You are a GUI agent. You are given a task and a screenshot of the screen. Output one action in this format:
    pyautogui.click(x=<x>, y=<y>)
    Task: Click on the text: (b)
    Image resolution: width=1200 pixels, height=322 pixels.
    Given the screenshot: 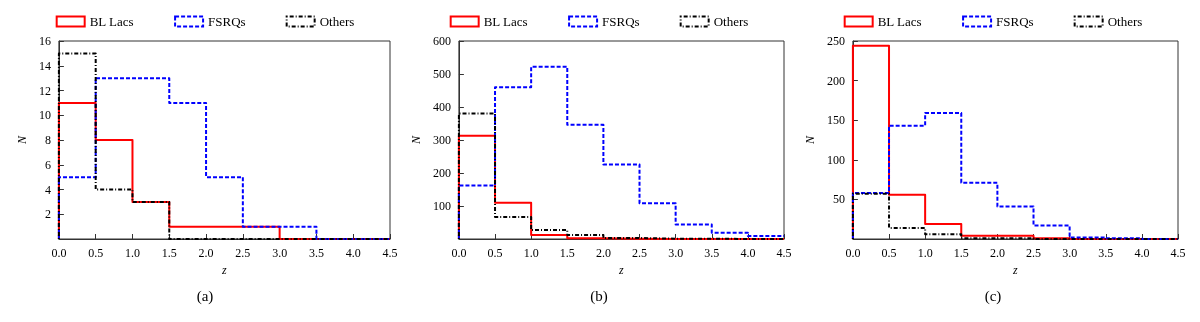 What is the action you would take?
    pyautogui.click(x=599, y=296)
    